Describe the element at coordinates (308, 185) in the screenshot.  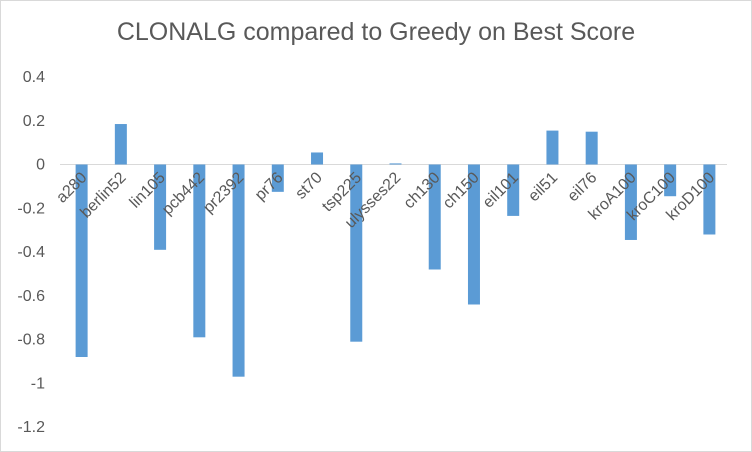
I see `category-label-st70: st70` at that location.